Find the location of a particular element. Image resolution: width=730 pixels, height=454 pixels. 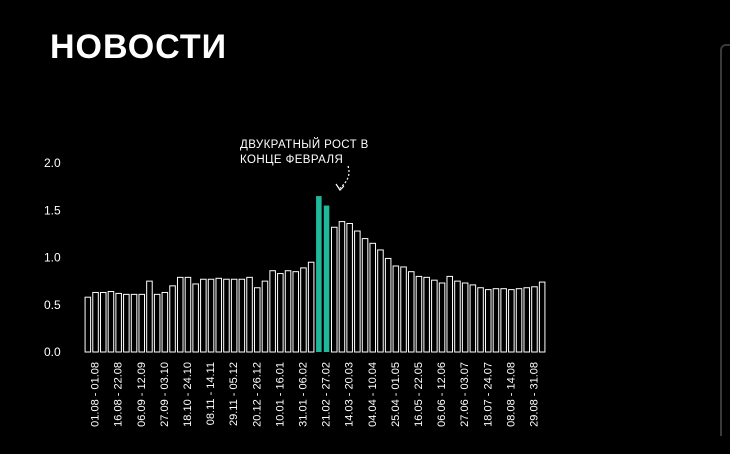

x-tick-label: 08.11 - 14.11 is located at coordinates (211, 393).